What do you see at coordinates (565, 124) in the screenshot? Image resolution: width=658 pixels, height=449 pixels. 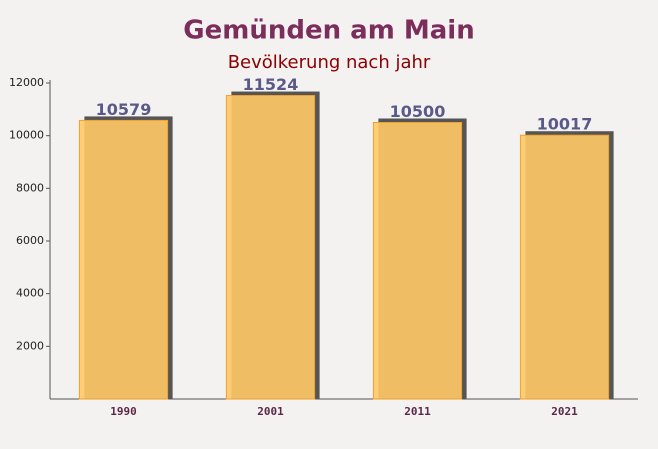 I see `value-label: 10017` at bounding box center [565, 124].